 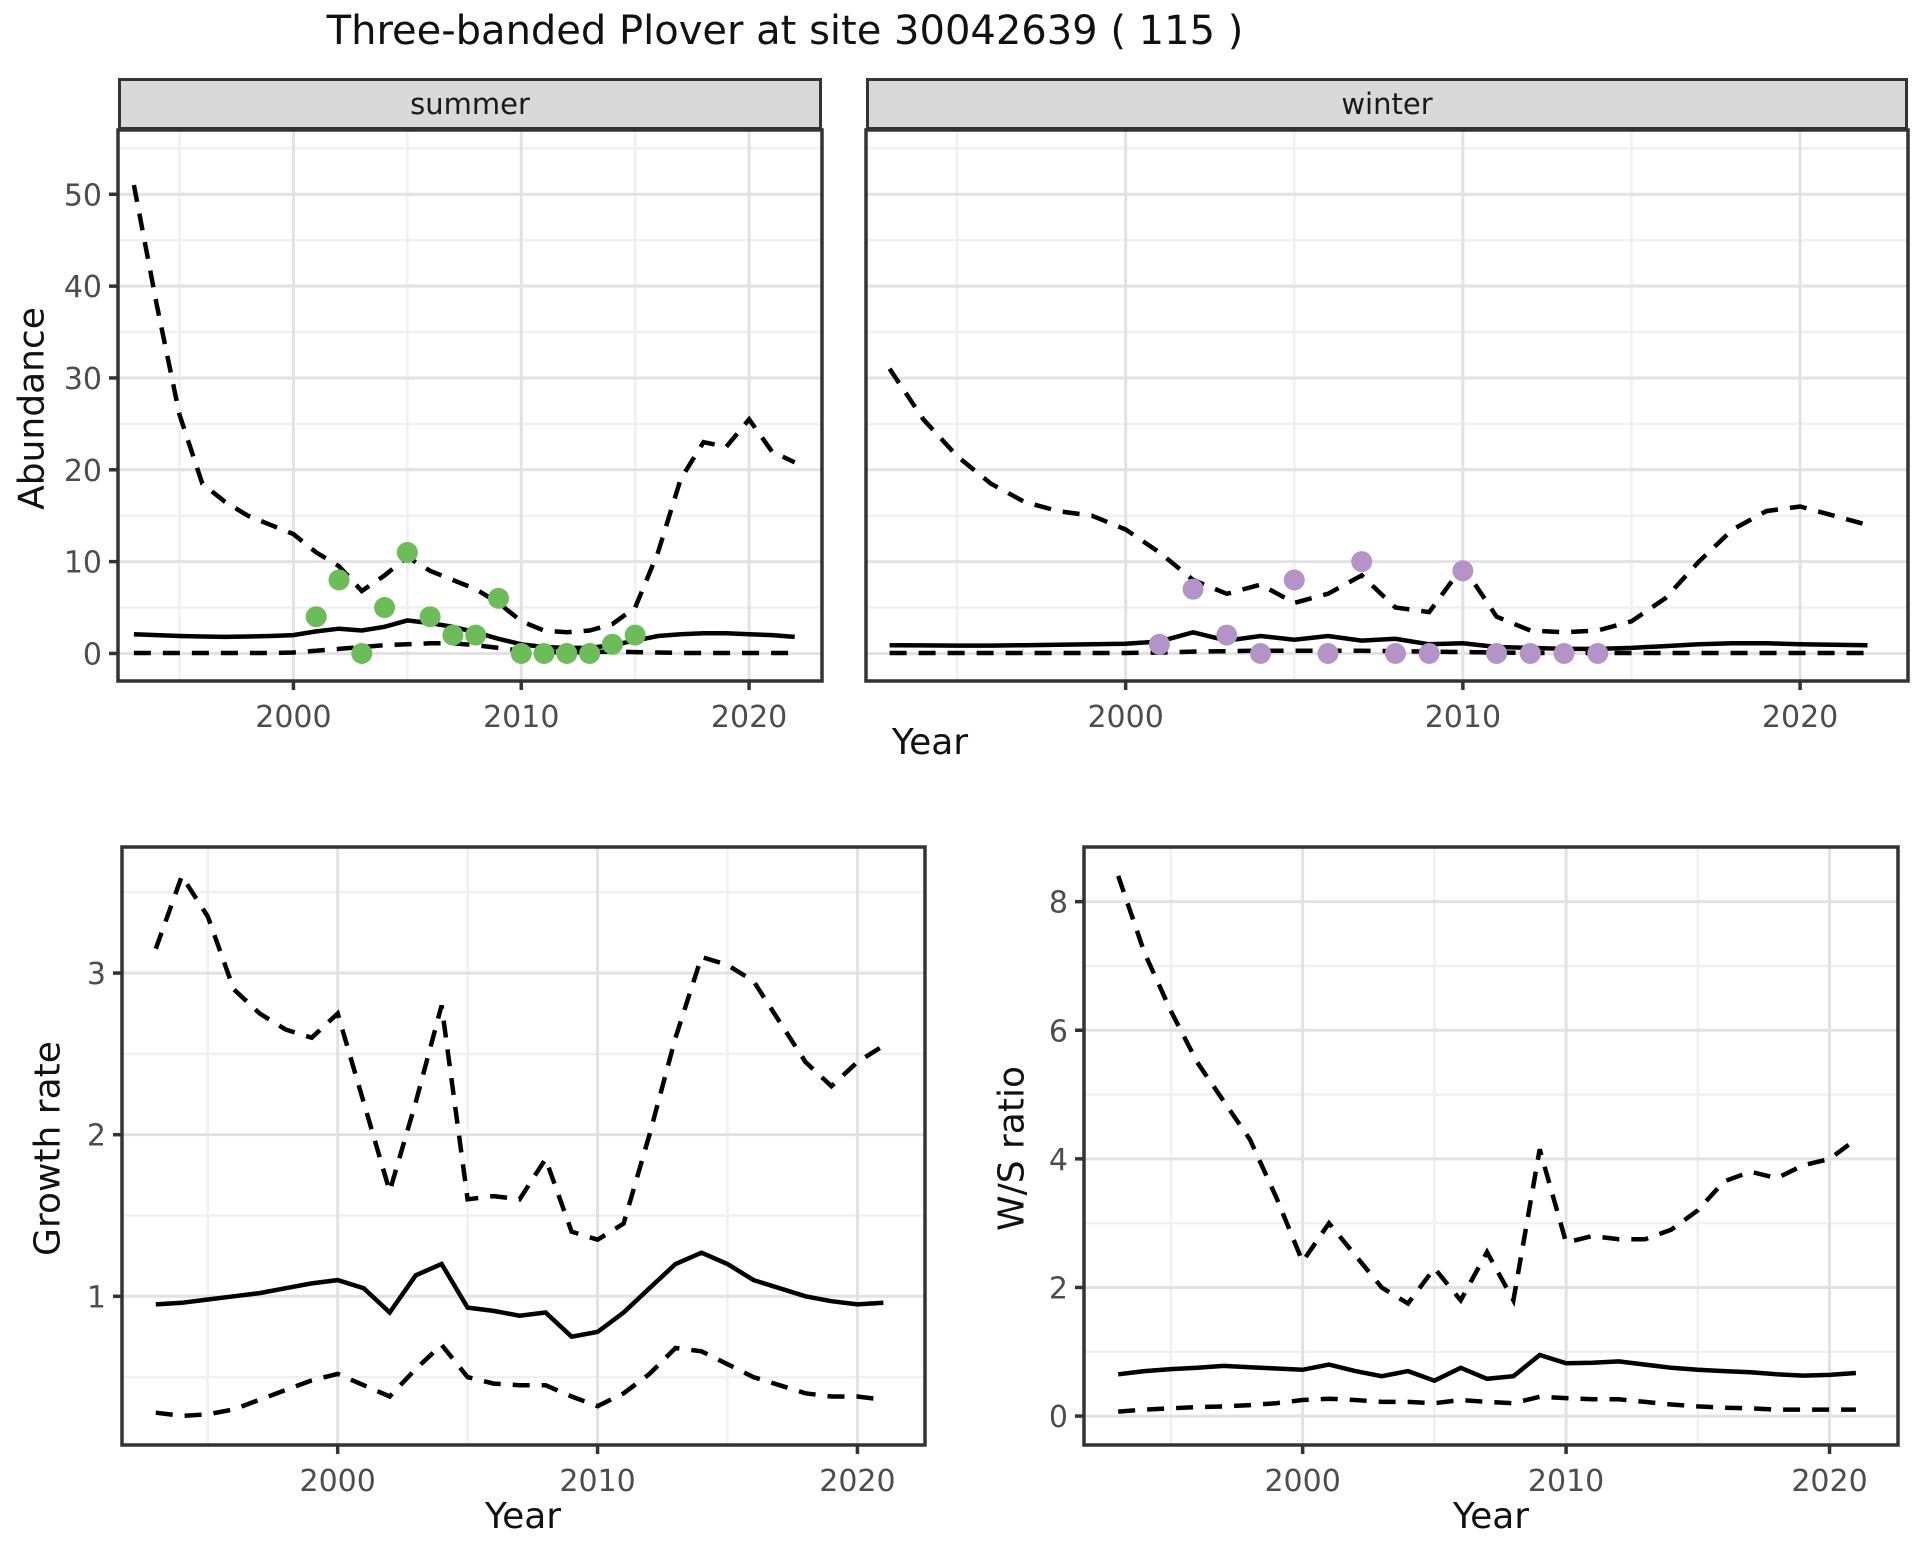 I want to click on facet-strip-summer: summer, so click(x=470, y=104).